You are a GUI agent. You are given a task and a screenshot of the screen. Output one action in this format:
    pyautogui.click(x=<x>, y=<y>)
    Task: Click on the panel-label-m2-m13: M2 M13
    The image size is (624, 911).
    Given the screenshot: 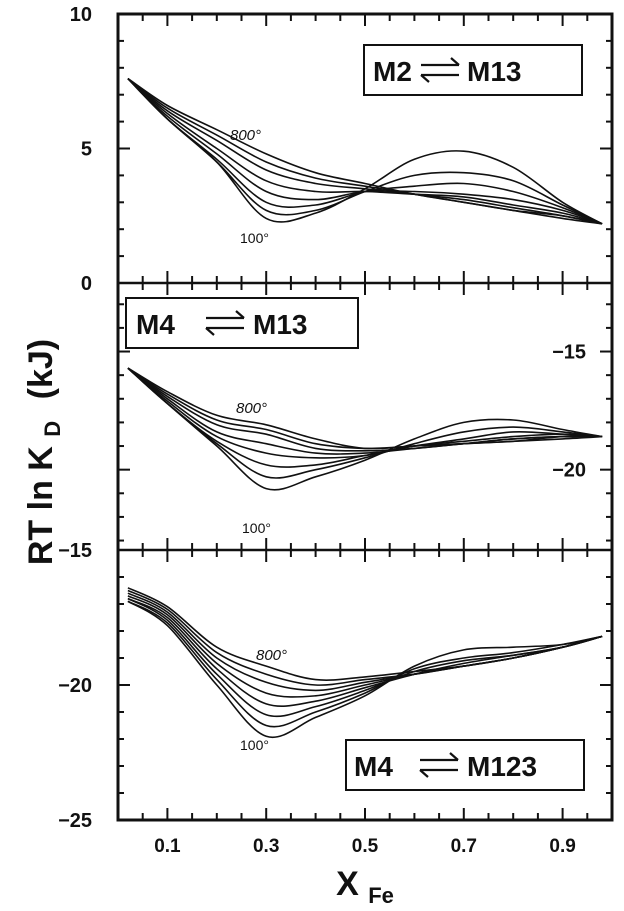 What is the action you would take?
    pyautogui.click(x=473, y=70)
    